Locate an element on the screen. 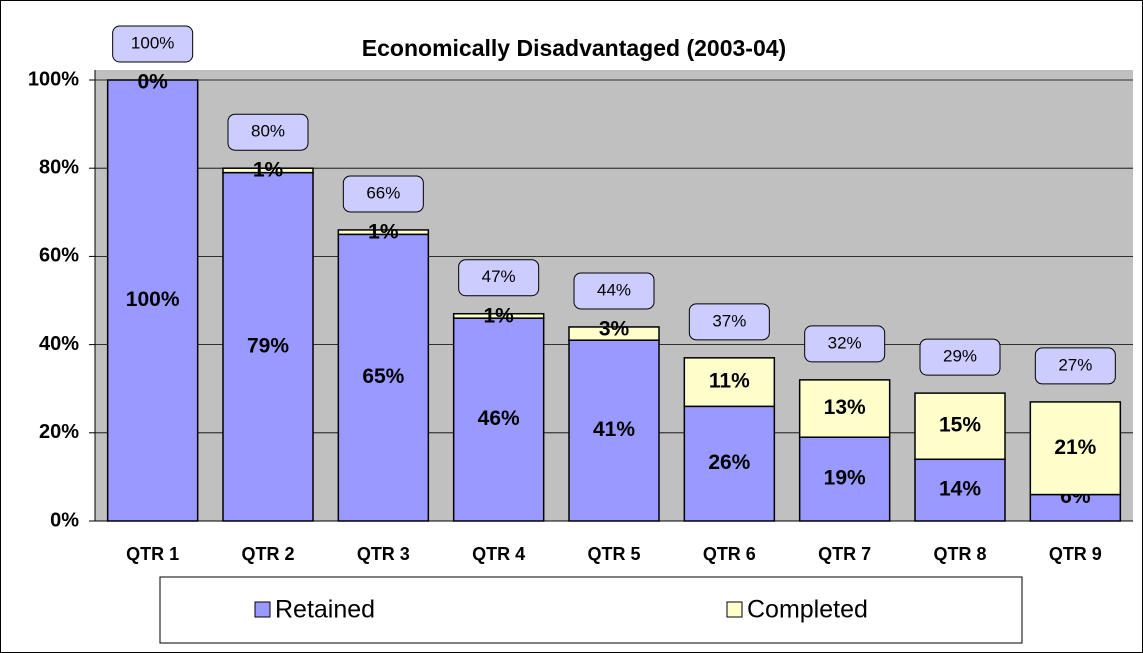  data-label: 14% is located at coordinates (960, 489).